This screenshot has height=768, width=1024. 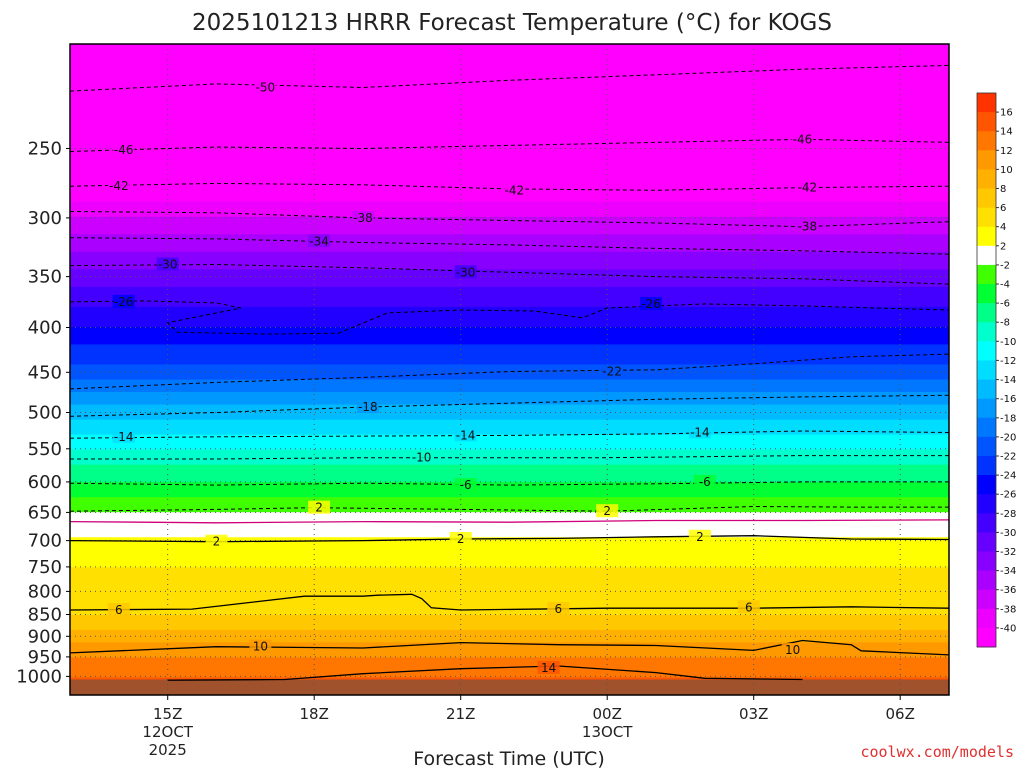 What do you see at coordinates (1005, 285) in the screenshot?
I see `colorbar-label: -4` at bounding box center [1005, 285].